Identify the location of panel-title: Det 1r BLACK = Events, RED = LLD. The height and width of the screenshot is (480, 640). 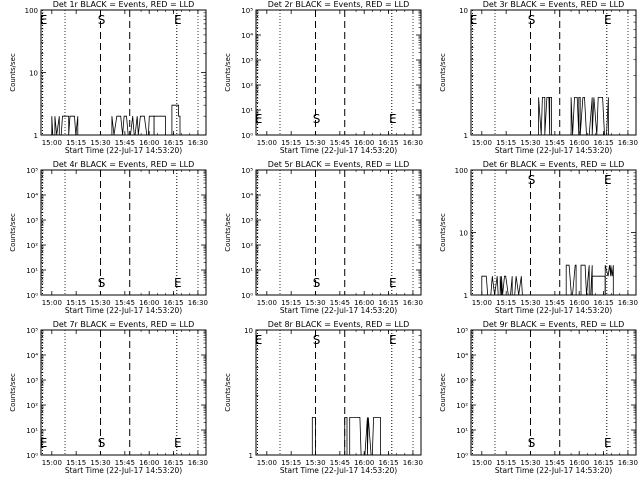
(124, 4).